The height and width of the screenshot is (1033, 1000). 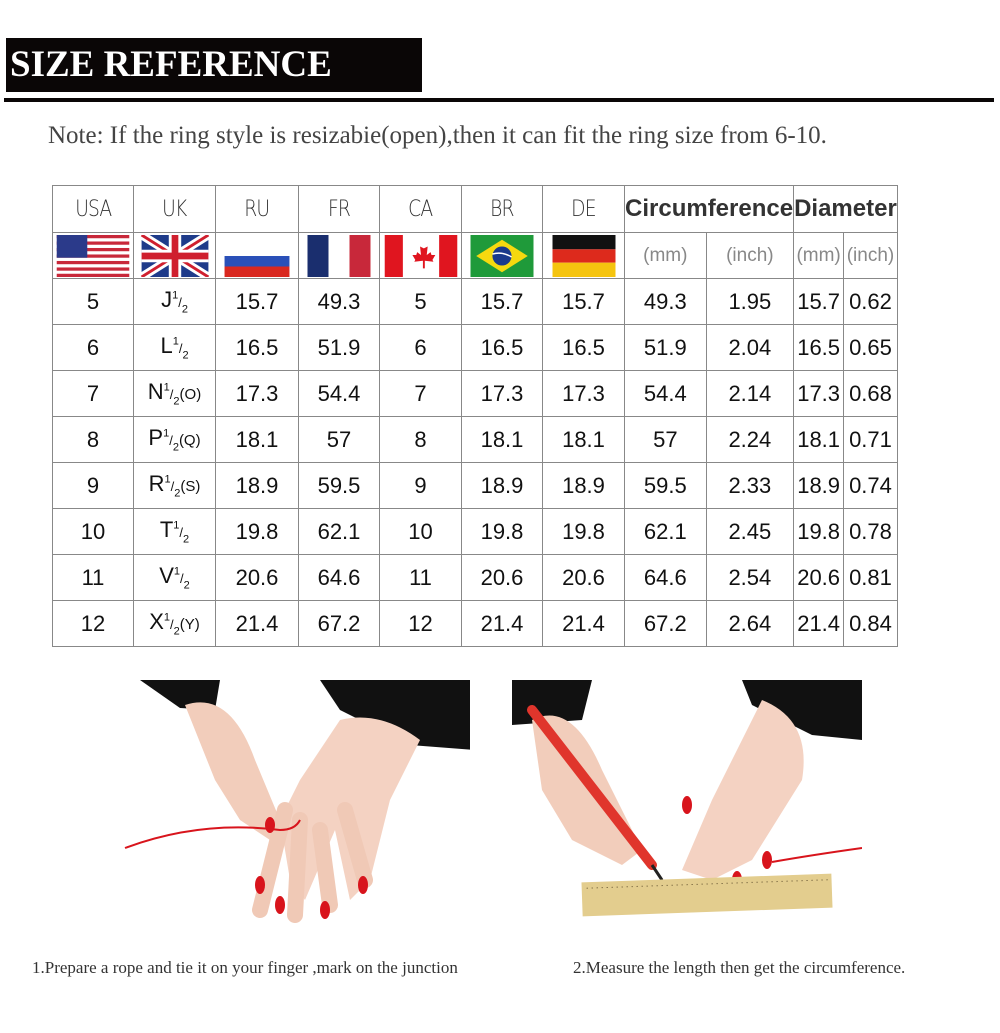 What do you see at coordinates (93, 623) in the screenshot?
I see `cell-usa: 12` at bounding box center [93, 623].